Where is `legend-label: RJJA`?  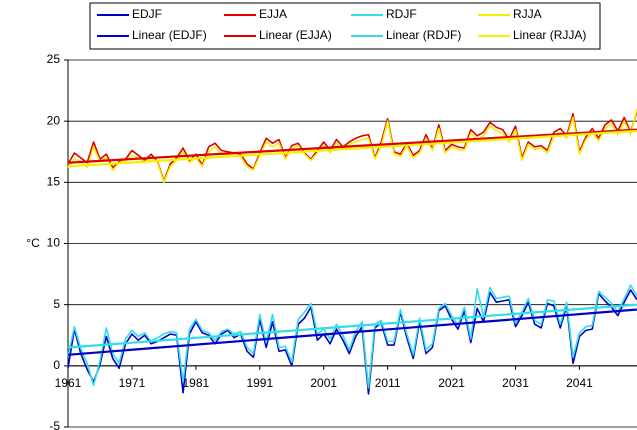 legend-label: RJJA is located at coordinates (527, 14).